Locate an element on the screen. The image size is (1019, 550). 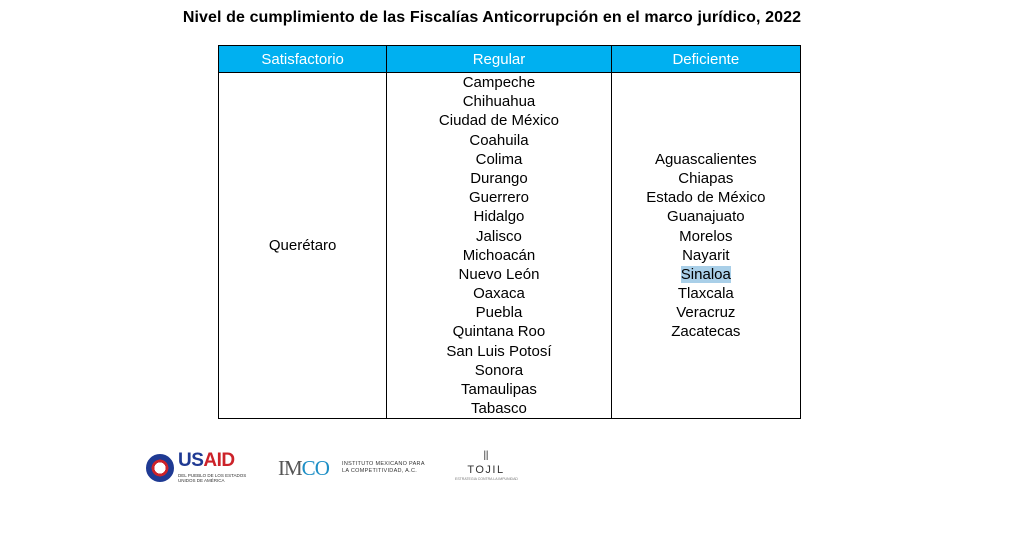
list-item: Oaxaca is located at coordinates (498, 293).